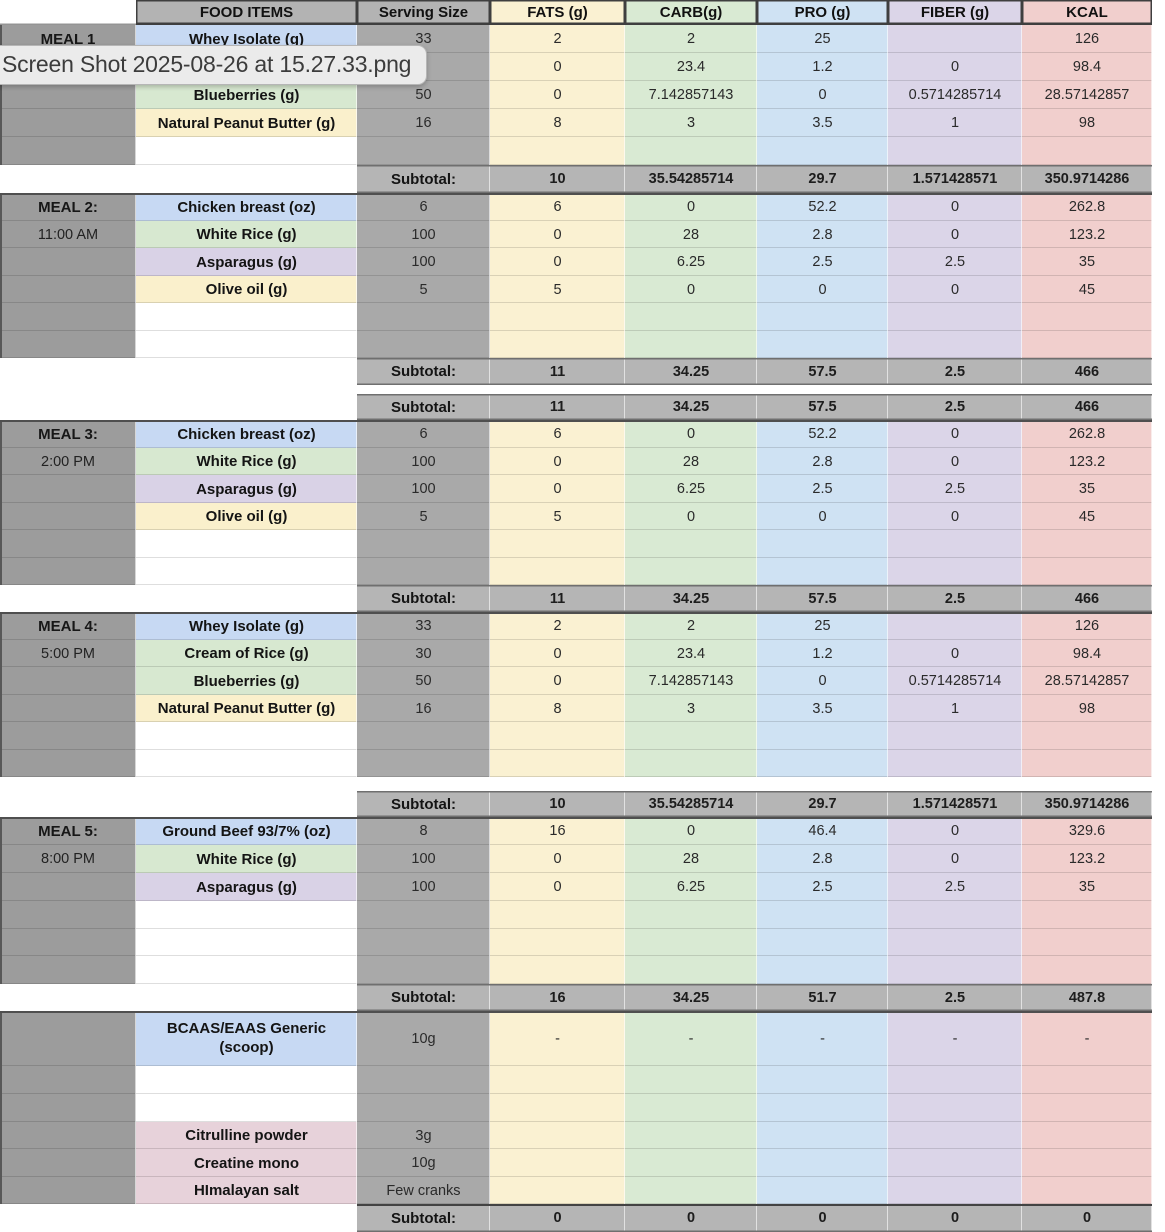  I want to click on fats-value-cell: 10, so click(557, 179).